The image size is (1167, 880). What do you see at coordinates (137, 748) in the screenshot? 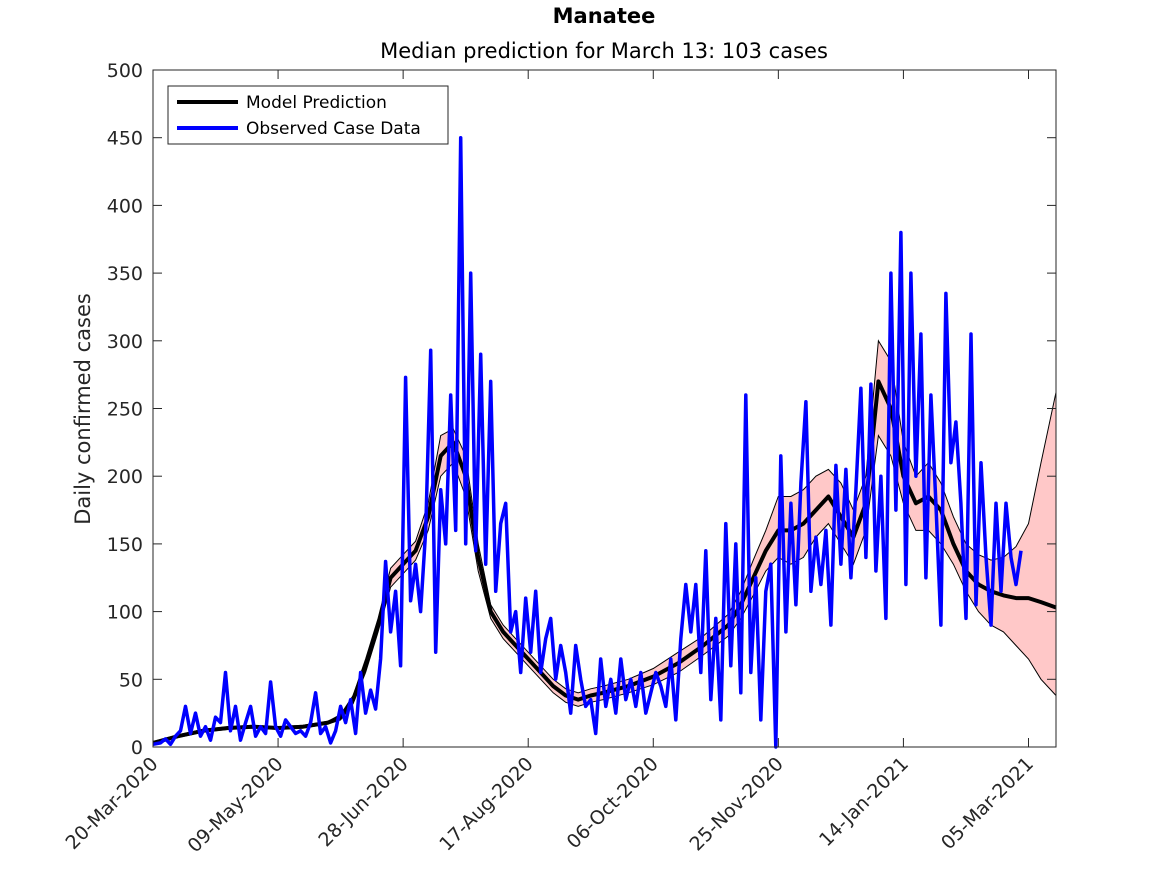
I see `y-tick-label: 0` at bounding box center [137, 748].